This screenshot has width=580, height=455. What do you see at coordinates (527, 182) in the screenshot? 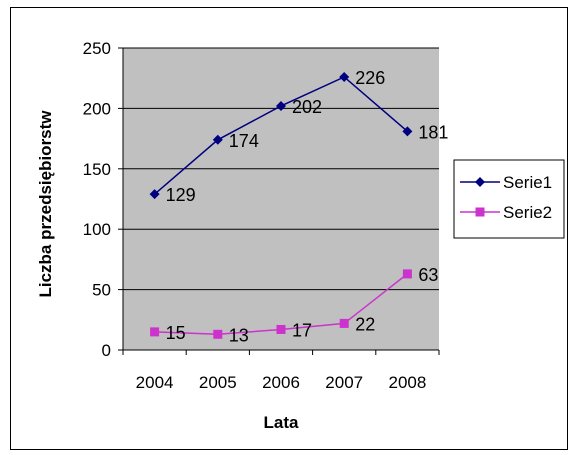
I see `legend-label: Serie1` at bounding box center [527, 182].